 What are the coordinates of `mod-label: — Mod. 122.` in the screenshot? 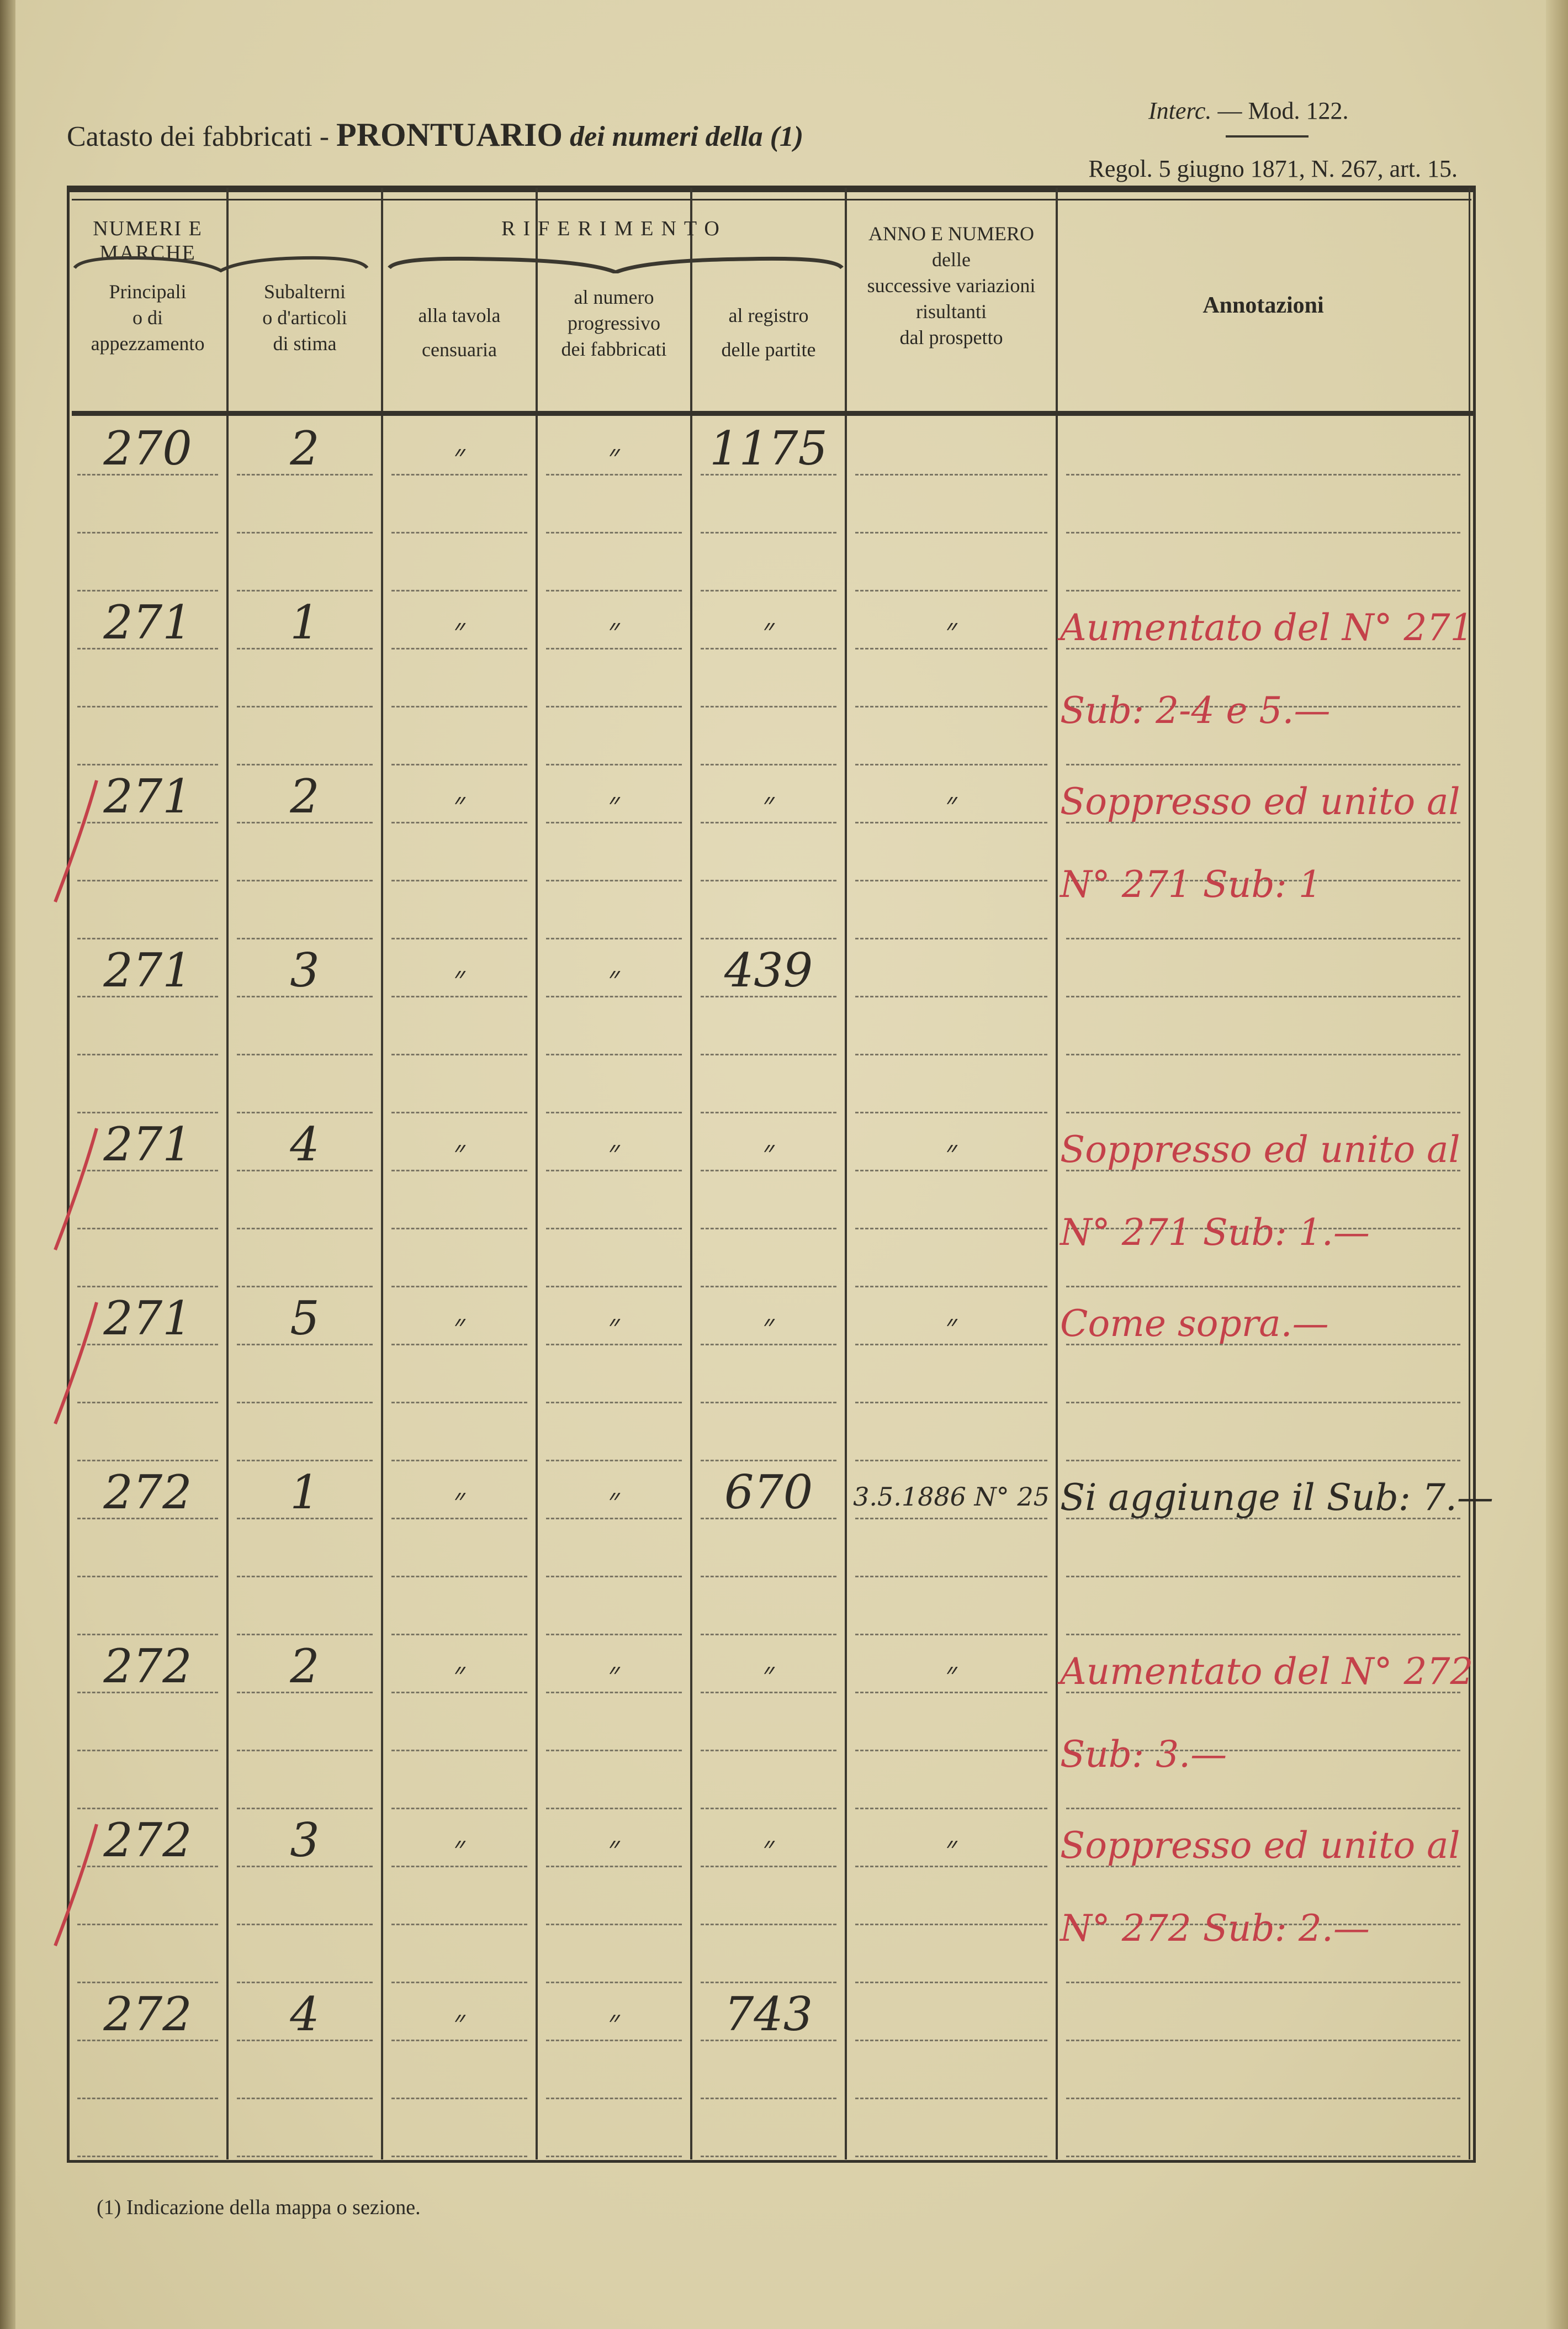 It's located at (1283, 110).